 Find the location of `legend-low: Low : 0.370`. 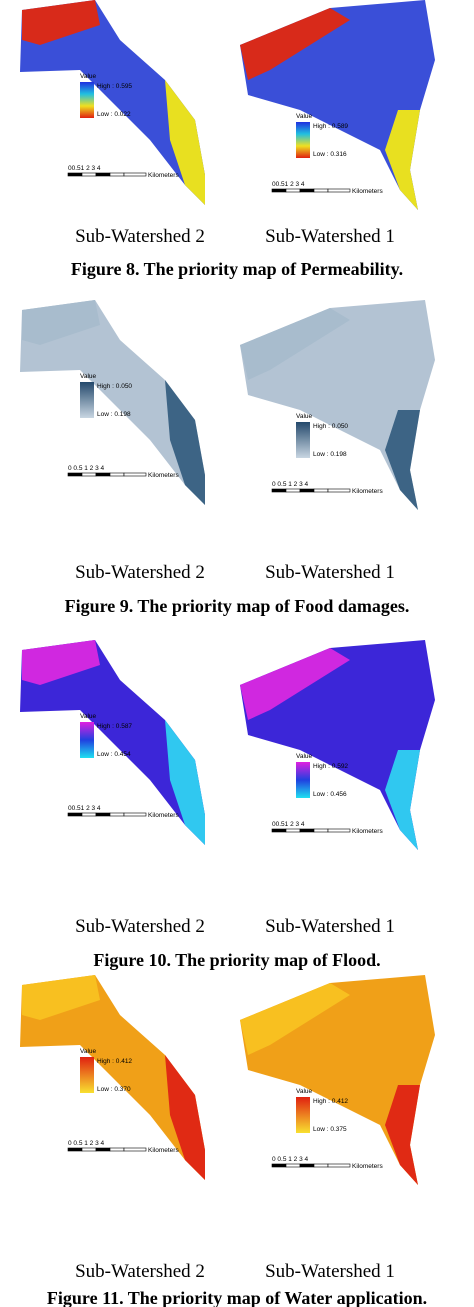

legend-low: Low : 0.370 is located at coordinates (114, 1089).